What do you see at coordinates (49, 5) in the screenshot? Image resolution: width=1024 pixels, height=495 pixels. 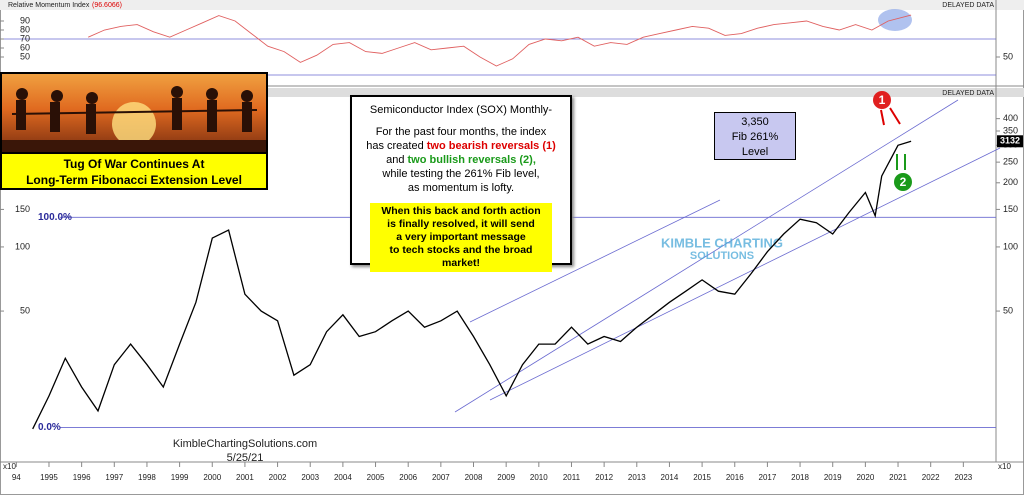 I see `rmi-title: Relative Momentum Index` at bounding box center [49, 5].